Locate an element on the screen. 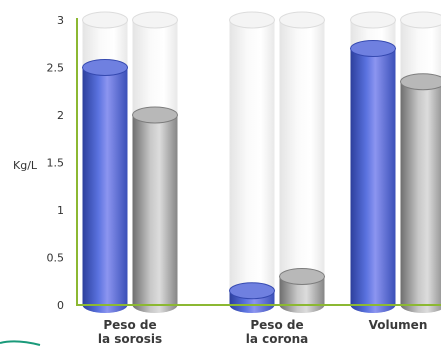  category-labels: Peso de la sorosis Peso de la corona Volumen is located at coordinates (263, 332).